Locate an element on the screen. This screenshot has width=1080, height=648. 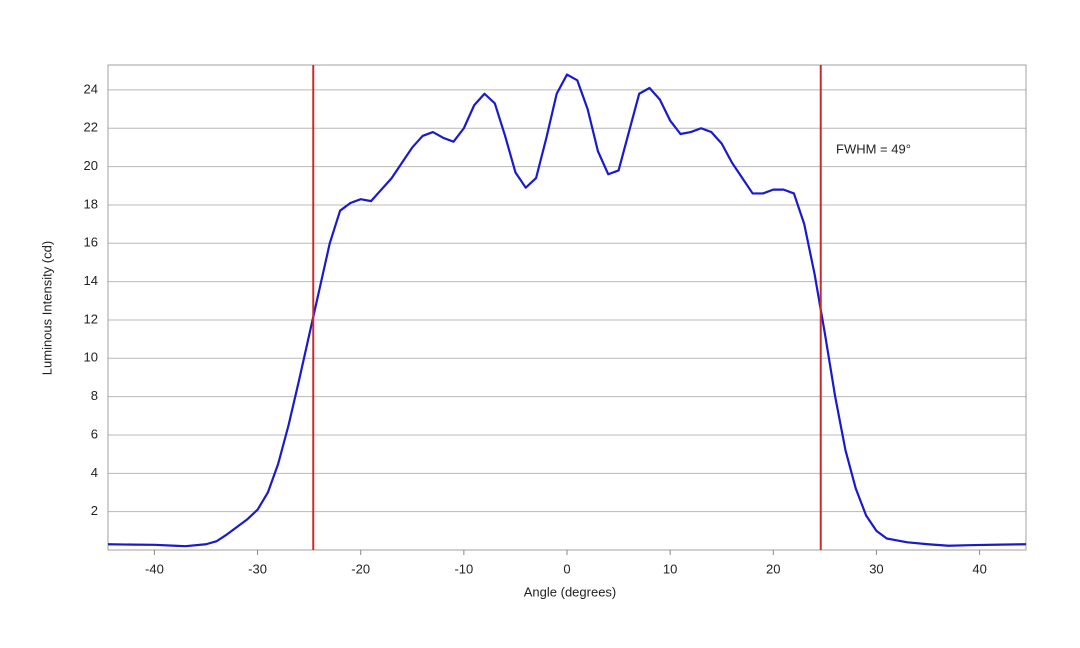
y-tick-label: 4 is located at coordinates (94, 472).